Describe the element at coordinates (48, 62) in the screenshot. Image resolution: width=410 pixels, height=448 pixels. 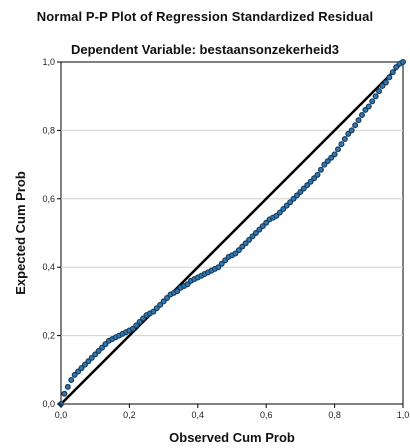
I see `y-tick-label: 1,0` at that location.